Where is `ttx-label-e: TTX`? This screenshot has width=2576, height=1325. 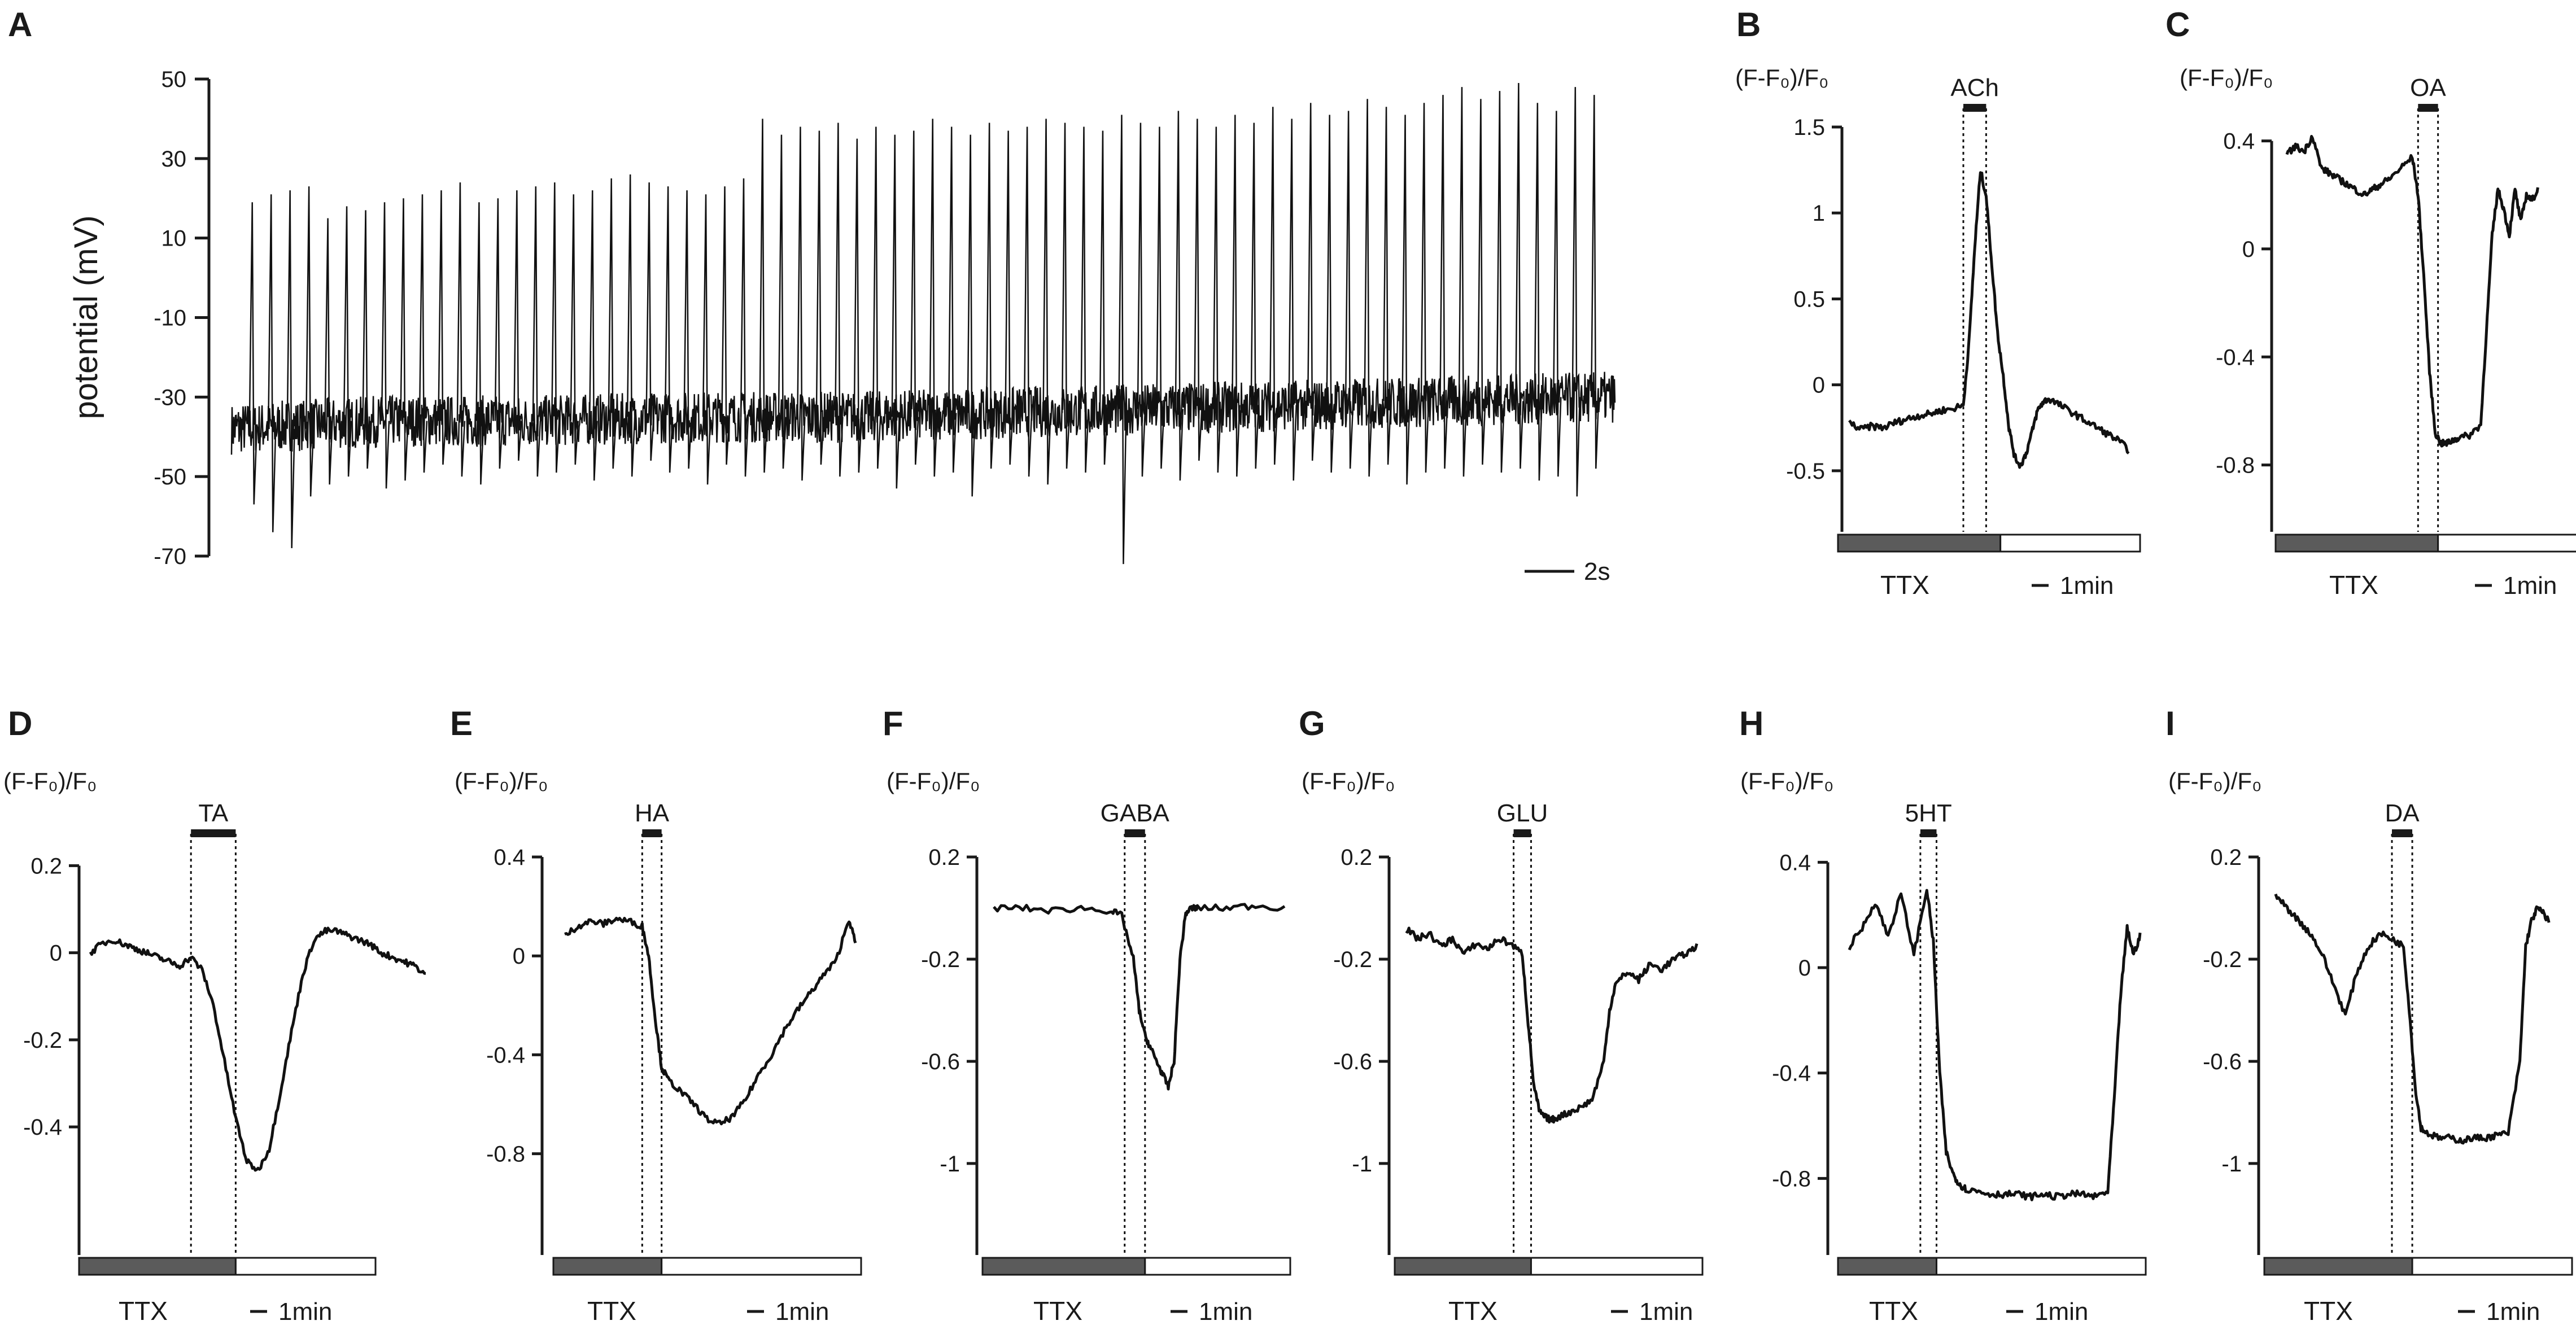 ttx-label-e: TTX is located at coordinates (611, 1310).